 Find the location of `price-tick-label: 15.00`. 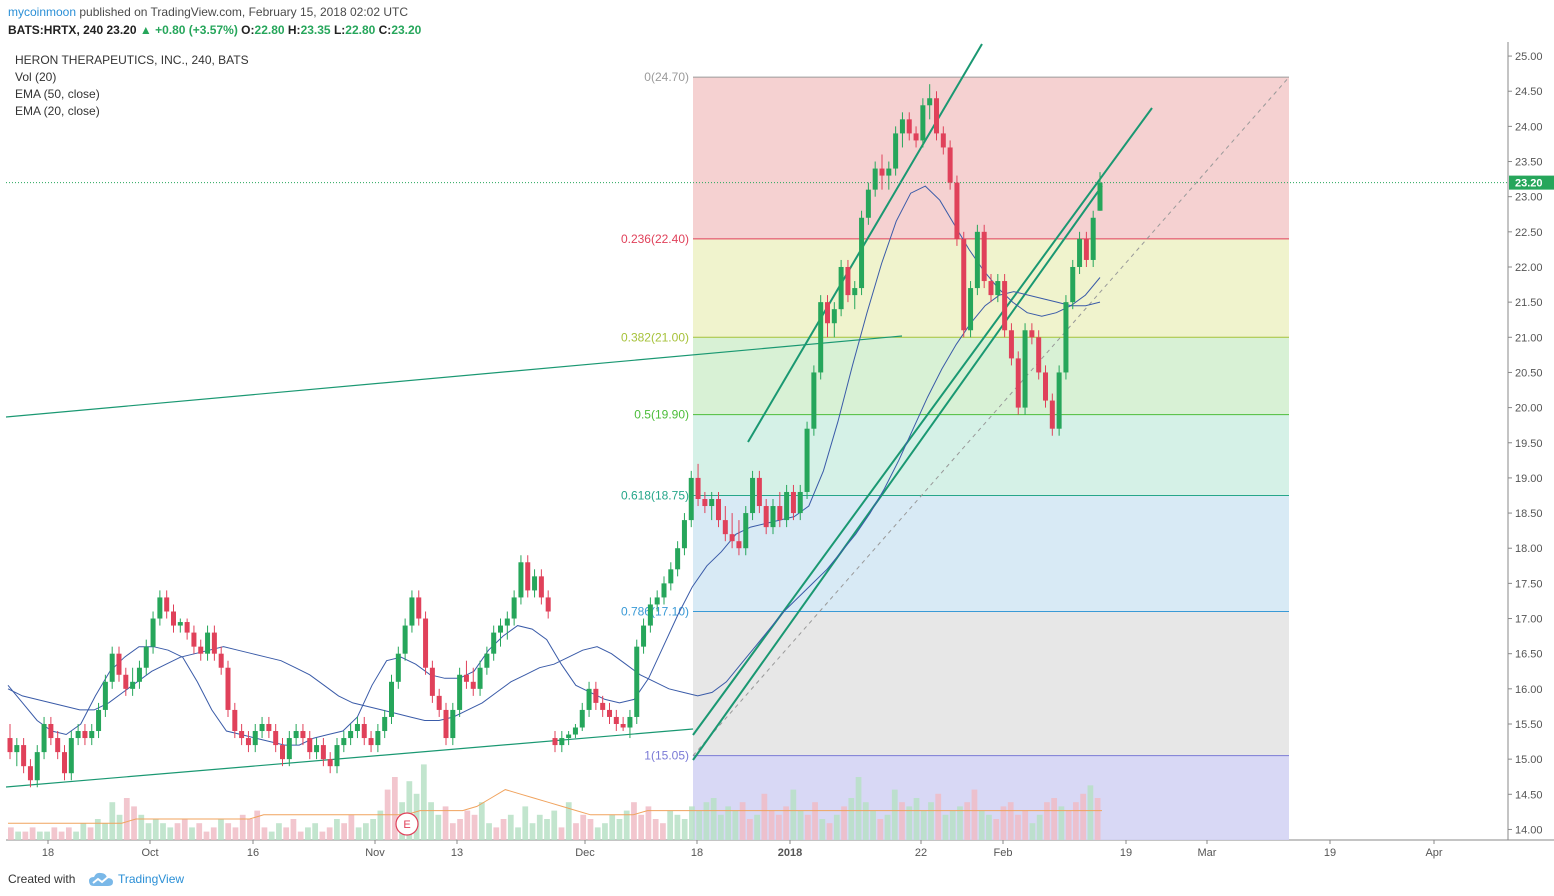

price-tick-label: 15.00 is located at coordinates (1529, 760).